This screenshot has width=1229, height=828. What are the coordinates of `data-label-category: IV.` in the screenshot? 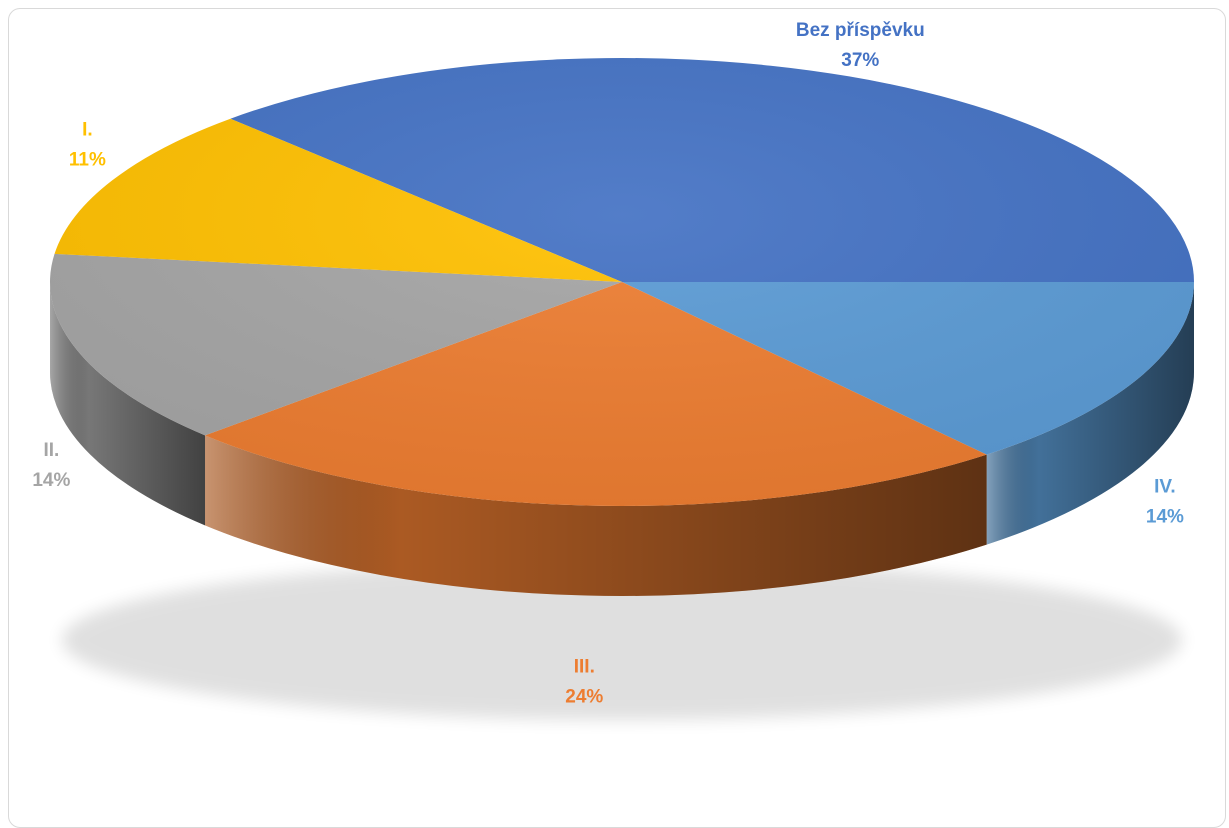 It's located at (1165, 487).